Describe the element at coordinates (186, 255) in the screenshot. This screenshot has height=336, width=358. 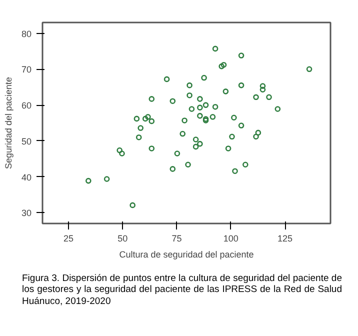
I see `x-axis-title: Cultura de seguridad del paciente` at that location.